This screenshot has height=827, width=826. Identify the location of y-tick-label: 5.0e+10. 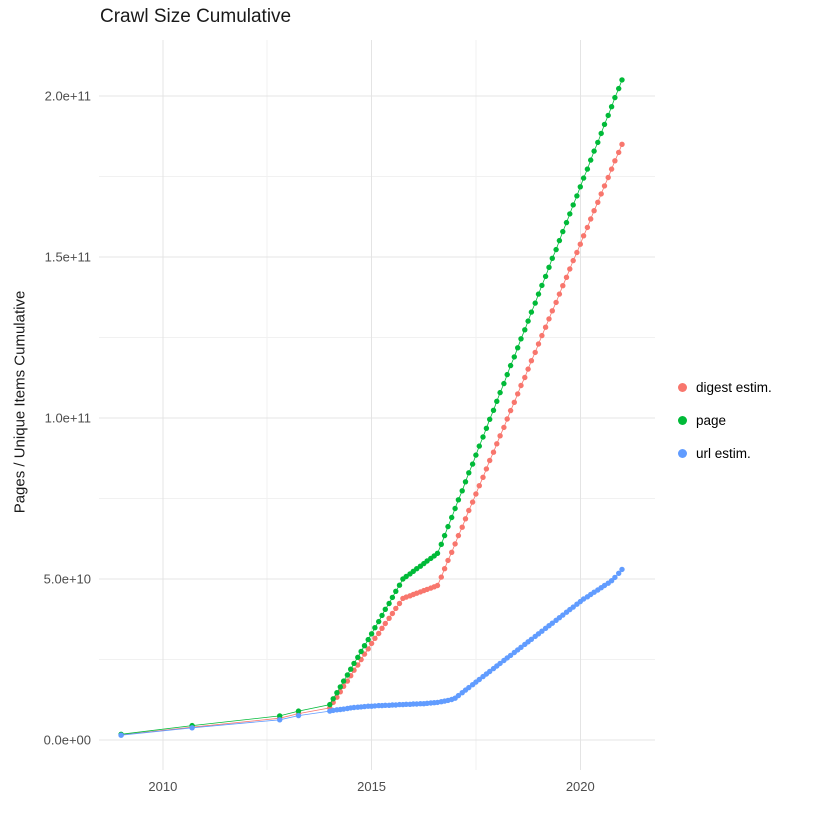
(67, 579).